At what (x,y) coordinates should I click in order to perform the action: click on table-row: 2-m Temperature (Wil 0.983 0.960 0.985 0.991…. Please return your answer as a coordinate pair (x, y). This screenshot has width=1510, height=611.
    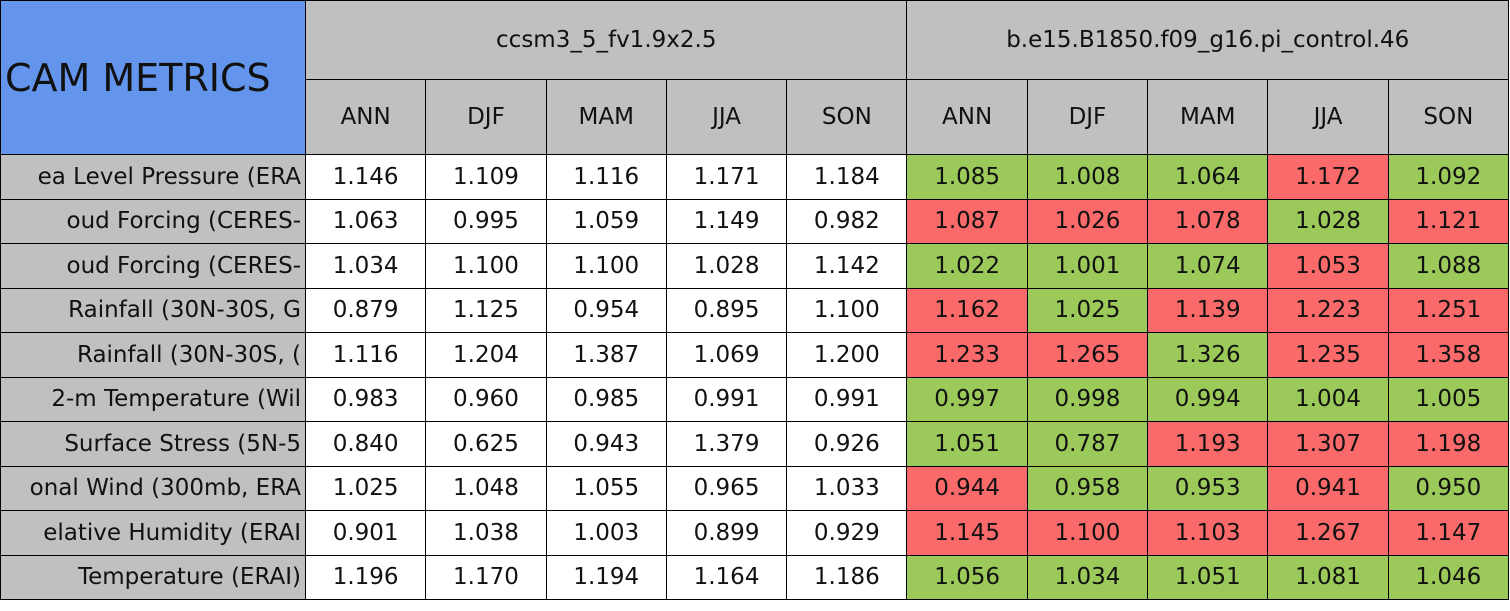
    Looking at the image, I should click on (755, 399).